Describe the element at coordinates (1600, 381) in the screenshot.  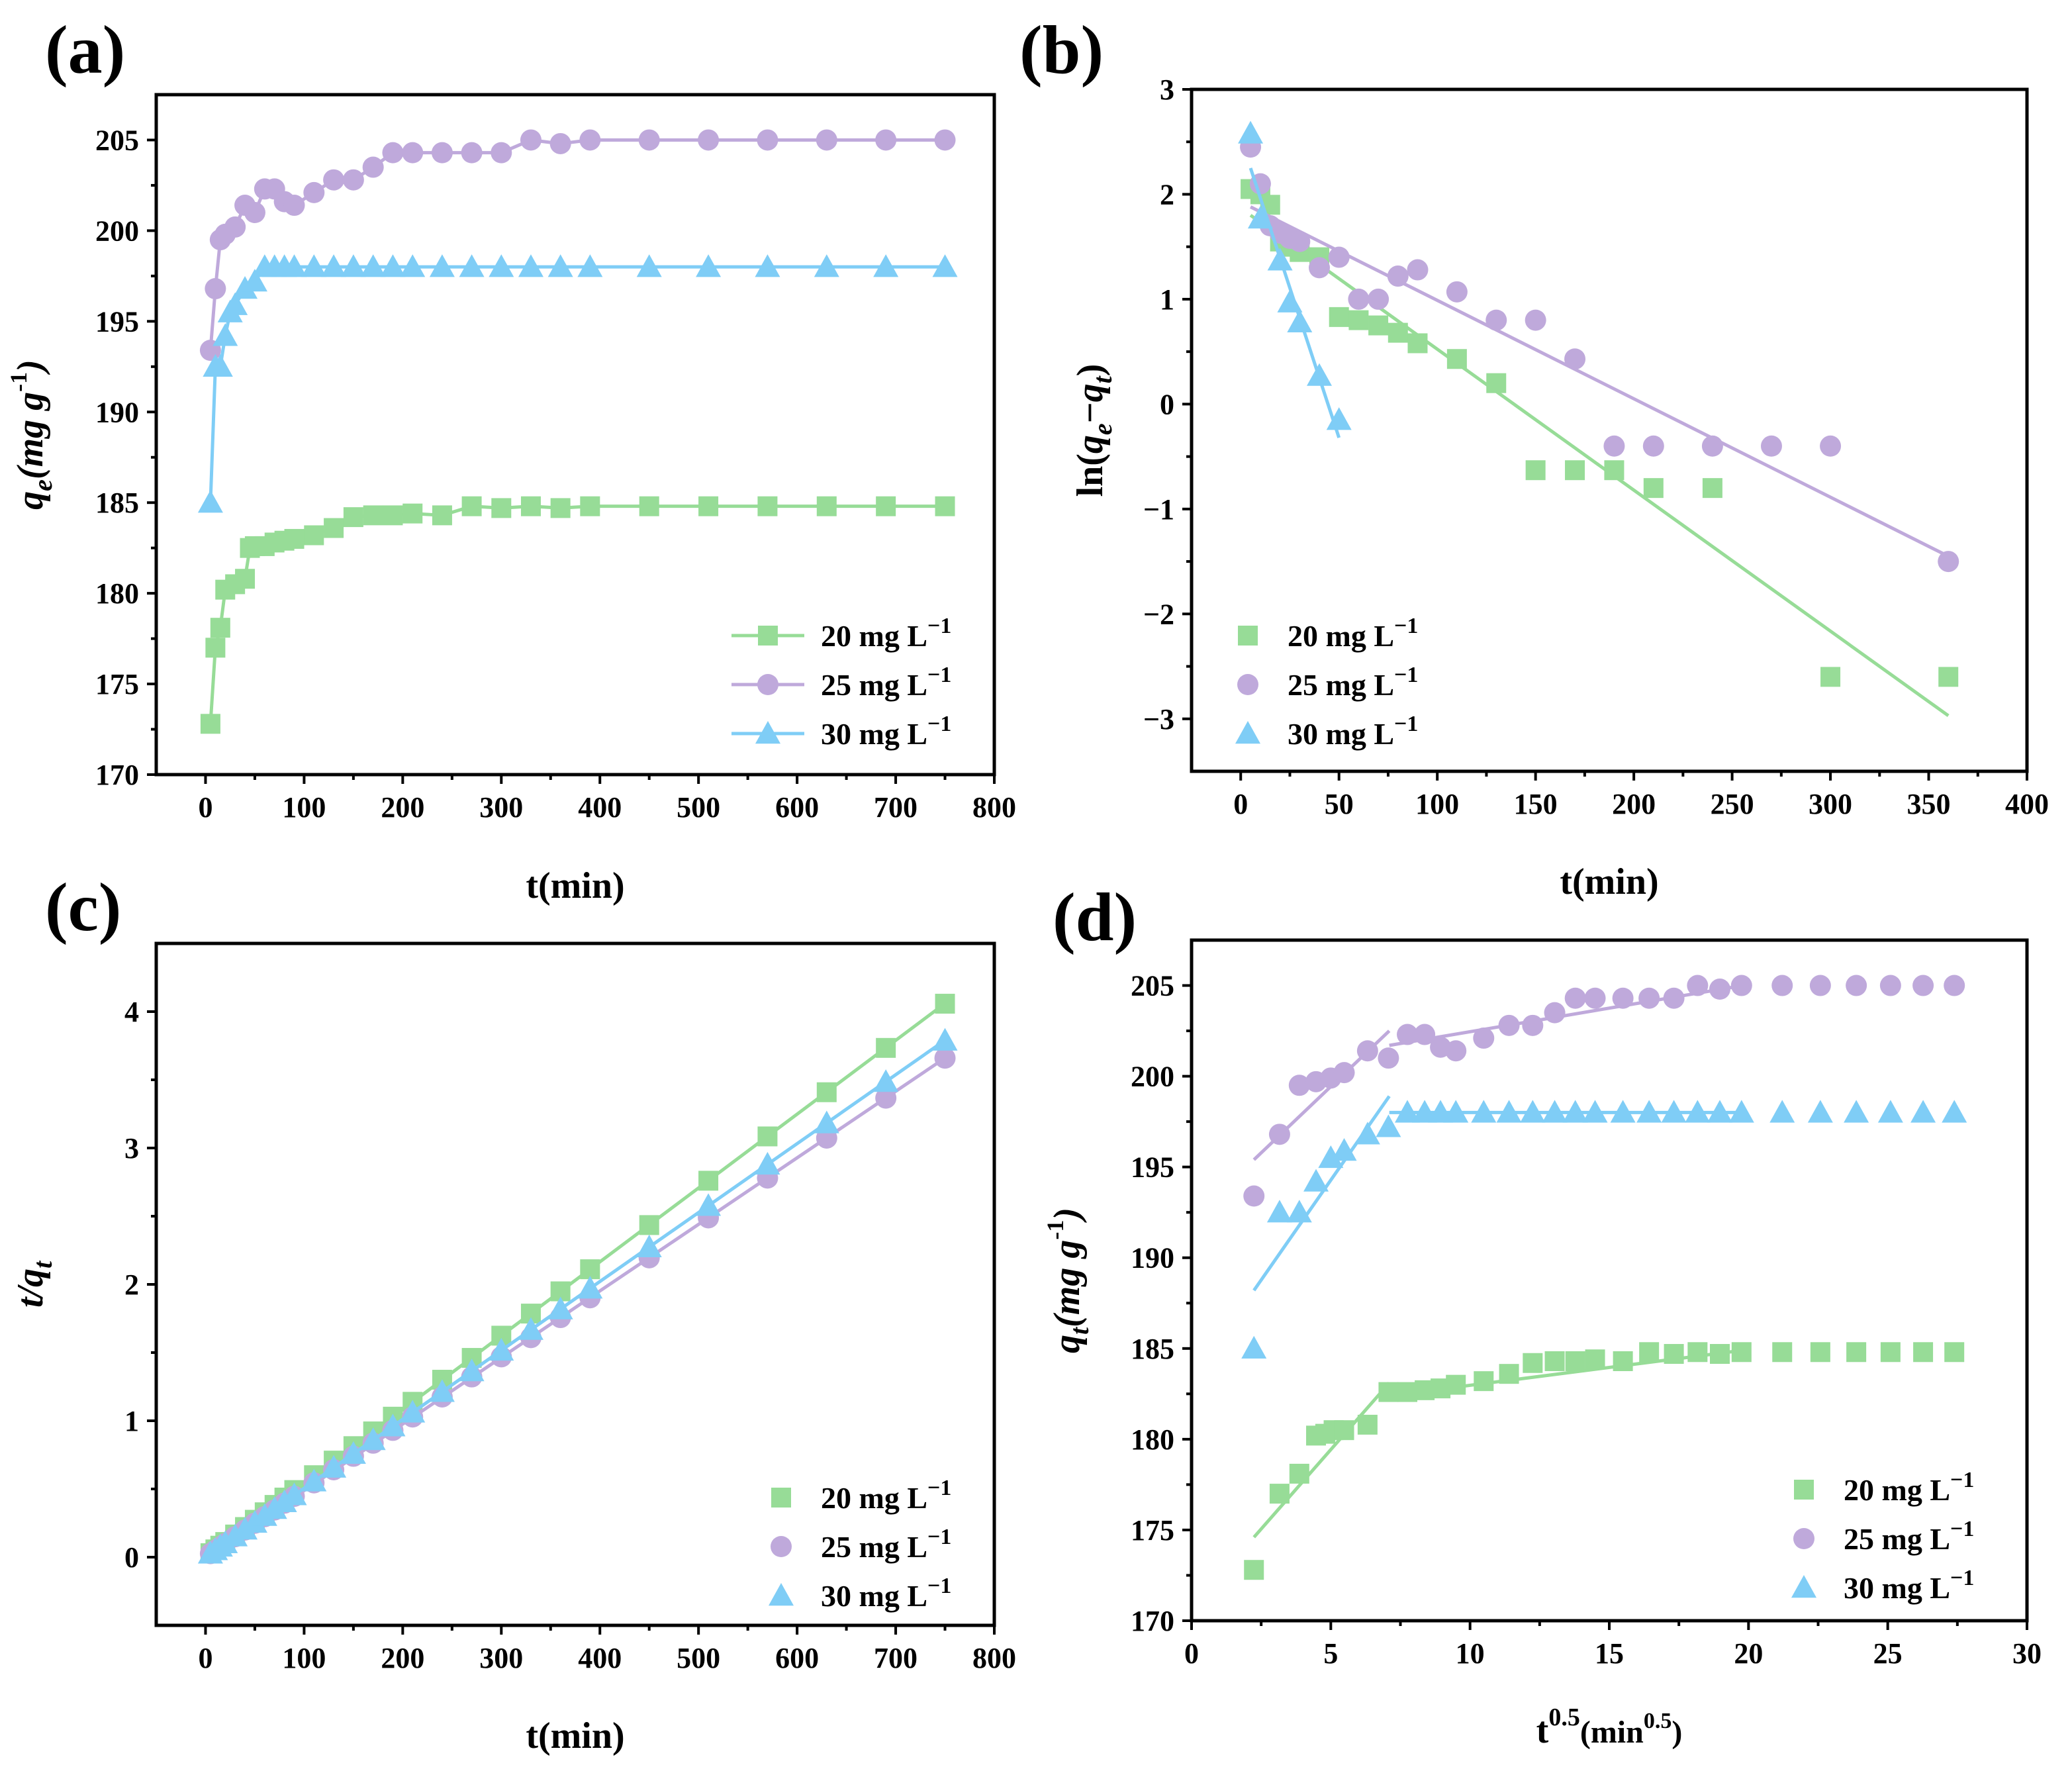
I see `fit-line` at that location.